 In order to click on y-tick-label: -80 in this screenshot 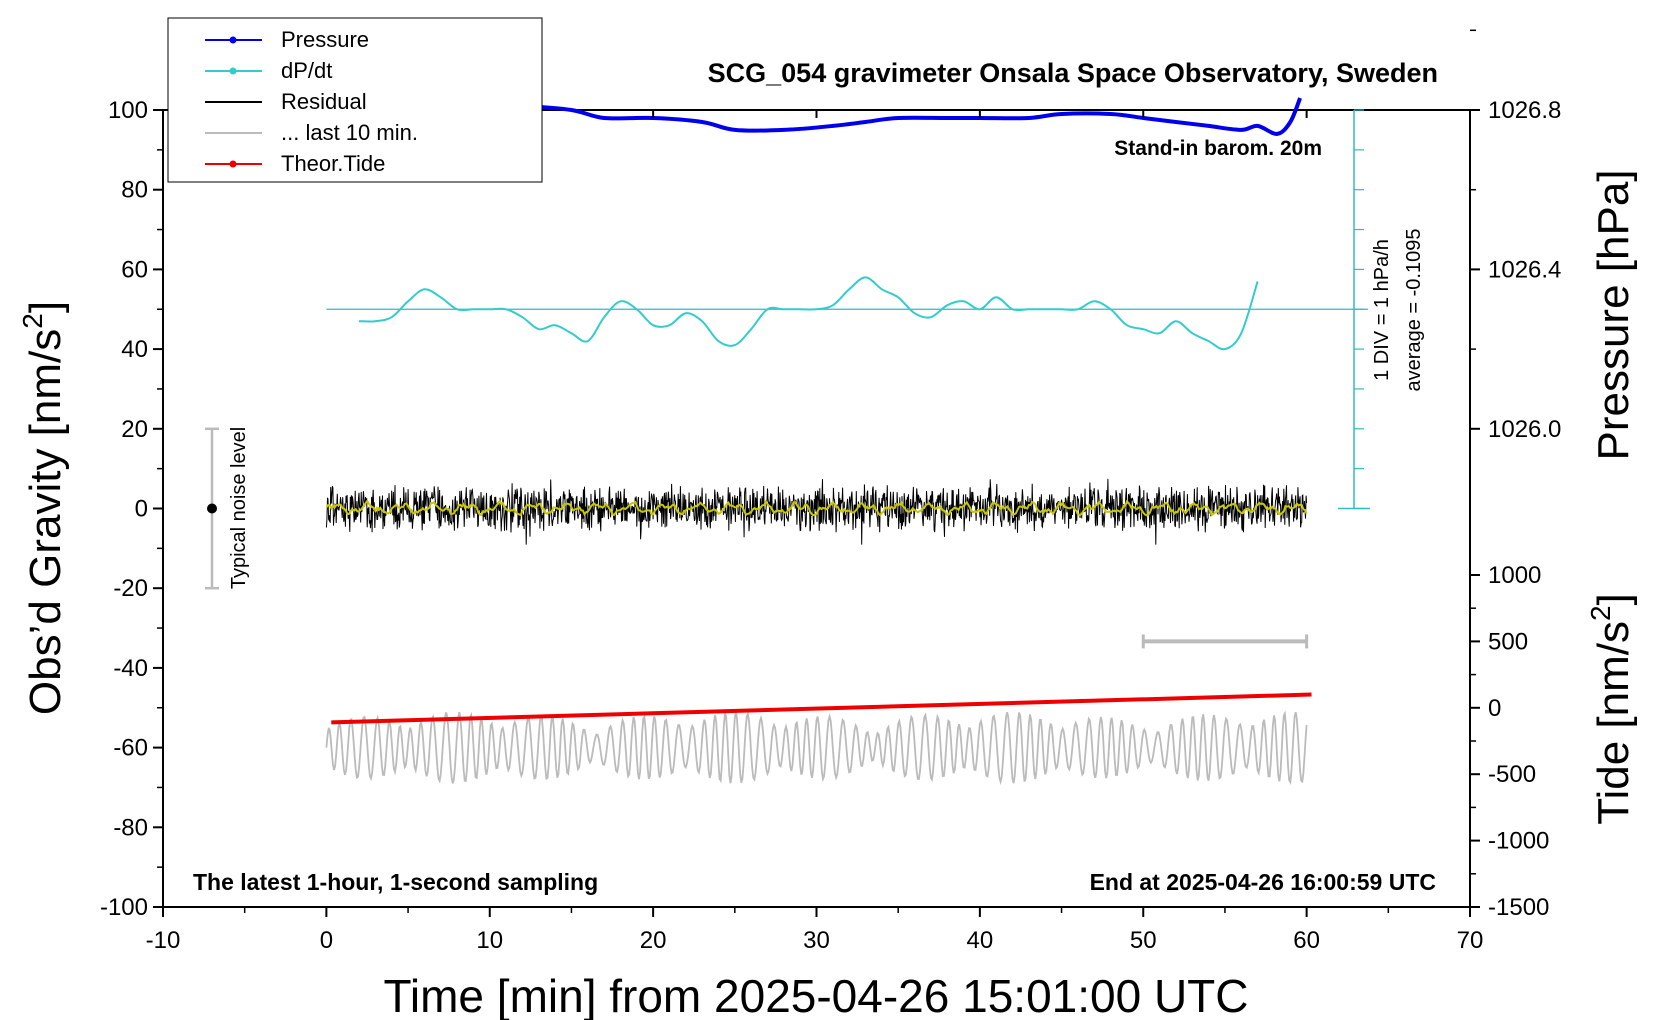, I will do `click(130, 827)`.